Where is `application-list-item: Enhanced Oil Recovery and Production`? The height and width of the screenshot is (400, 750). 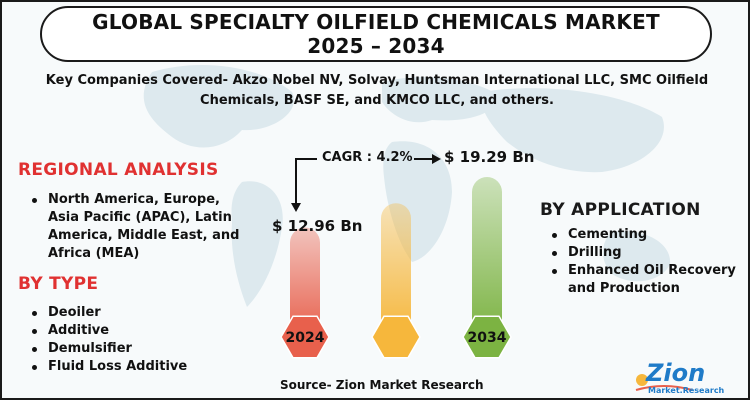
application-list-item: Enhanced Oil Recovery and Production is located at coordinates (643, 280).